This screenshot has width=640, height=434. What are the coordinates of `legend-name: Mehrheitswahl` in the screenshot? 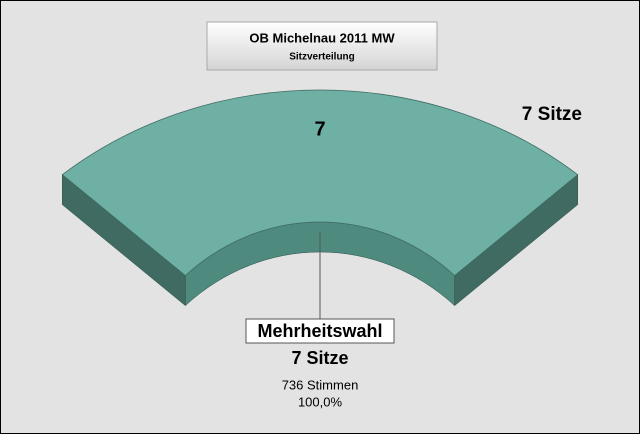 It's located at (319, 331).